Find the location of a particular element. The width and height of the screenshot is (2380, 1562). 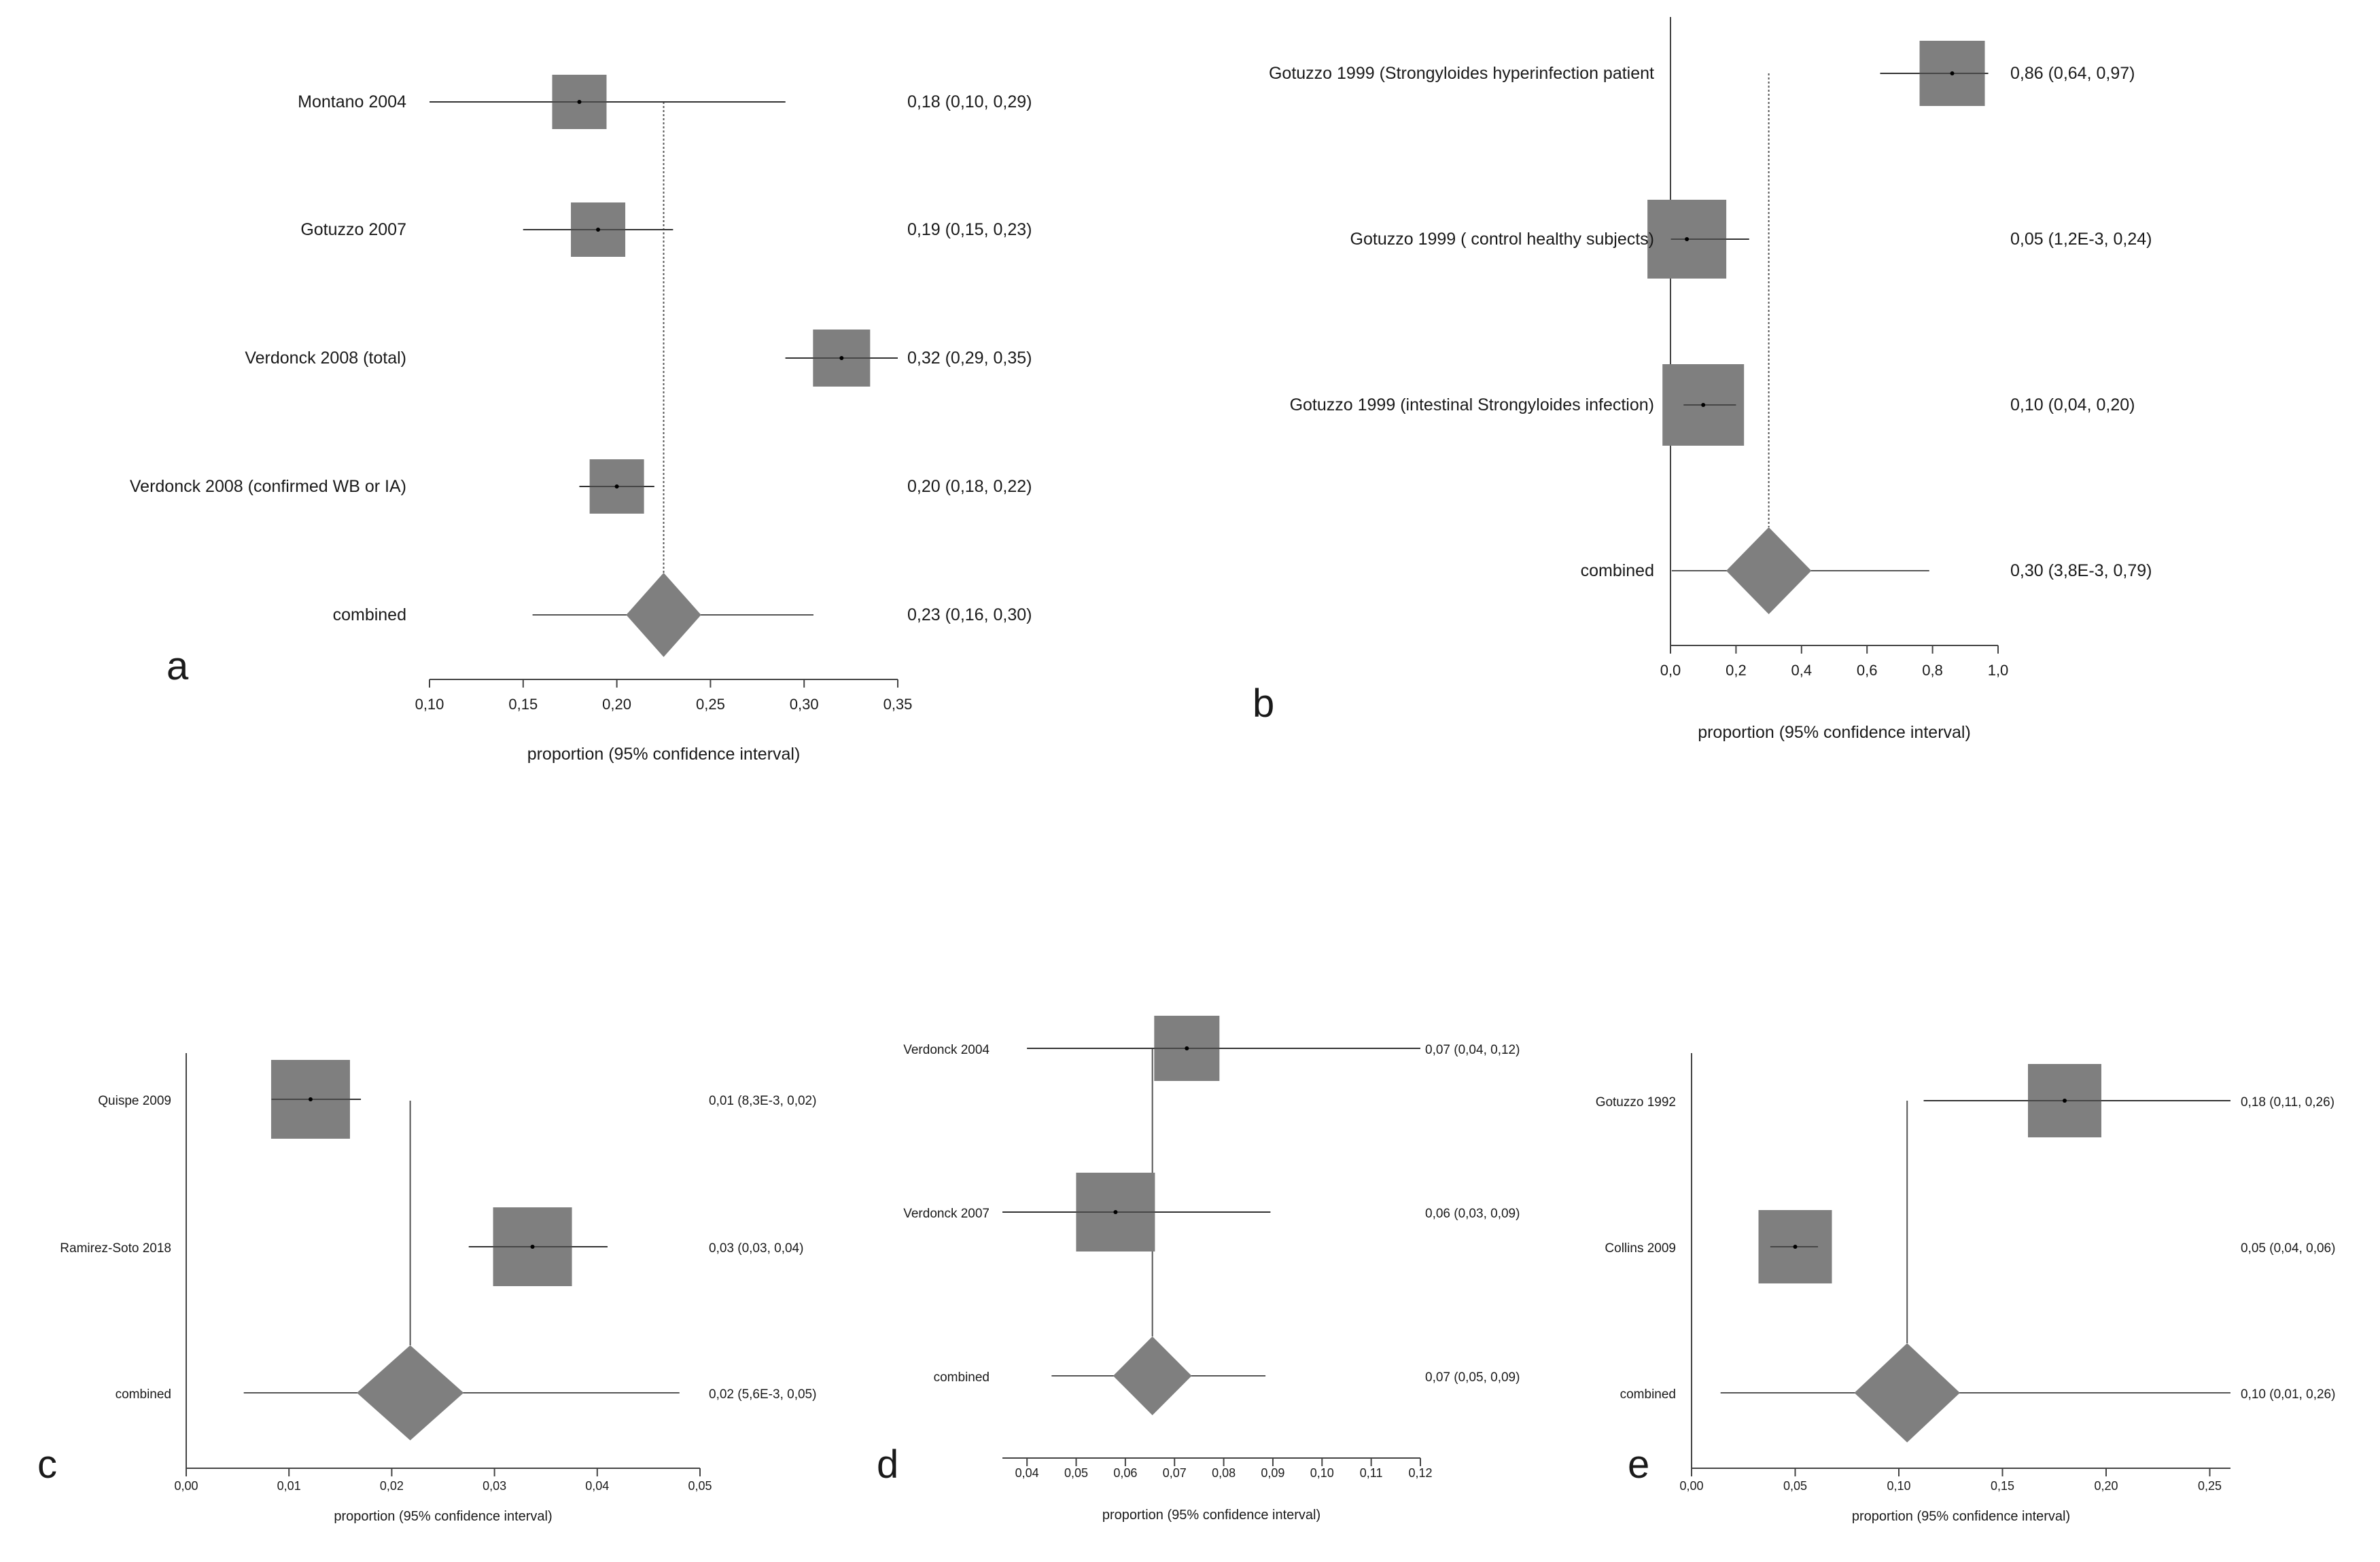

panel-letter: d is located at coordinates (888, 1464).